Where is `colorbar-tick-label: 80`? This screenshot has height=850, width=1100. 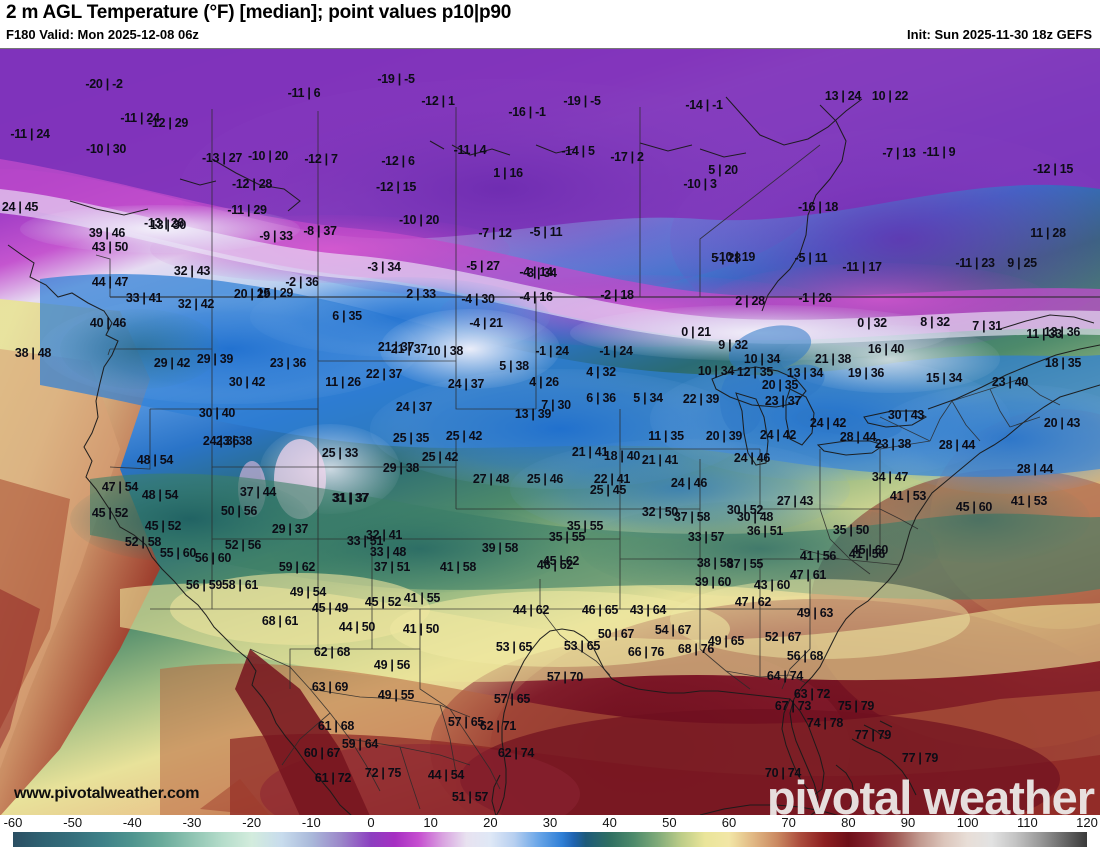 colorbar-tick-label: 80 is located at coordinates (848, 822).